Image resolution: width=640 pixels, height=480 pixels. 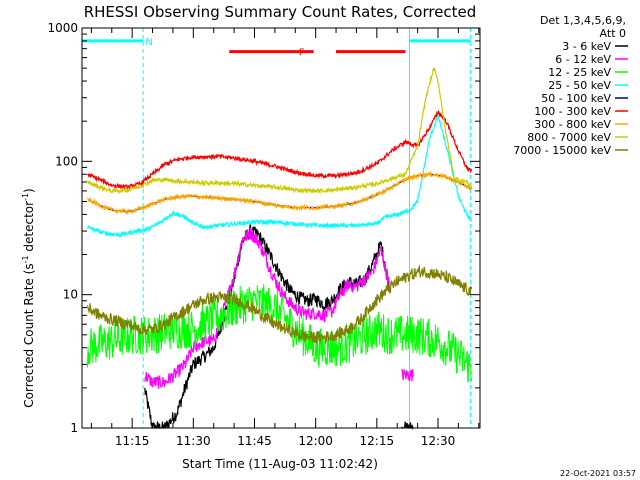 What do you see at coordinates (569, 137) in the screenshot?
I see `legend-entry-label: 800 - 7000 keV` at bounding box center [569, 137].